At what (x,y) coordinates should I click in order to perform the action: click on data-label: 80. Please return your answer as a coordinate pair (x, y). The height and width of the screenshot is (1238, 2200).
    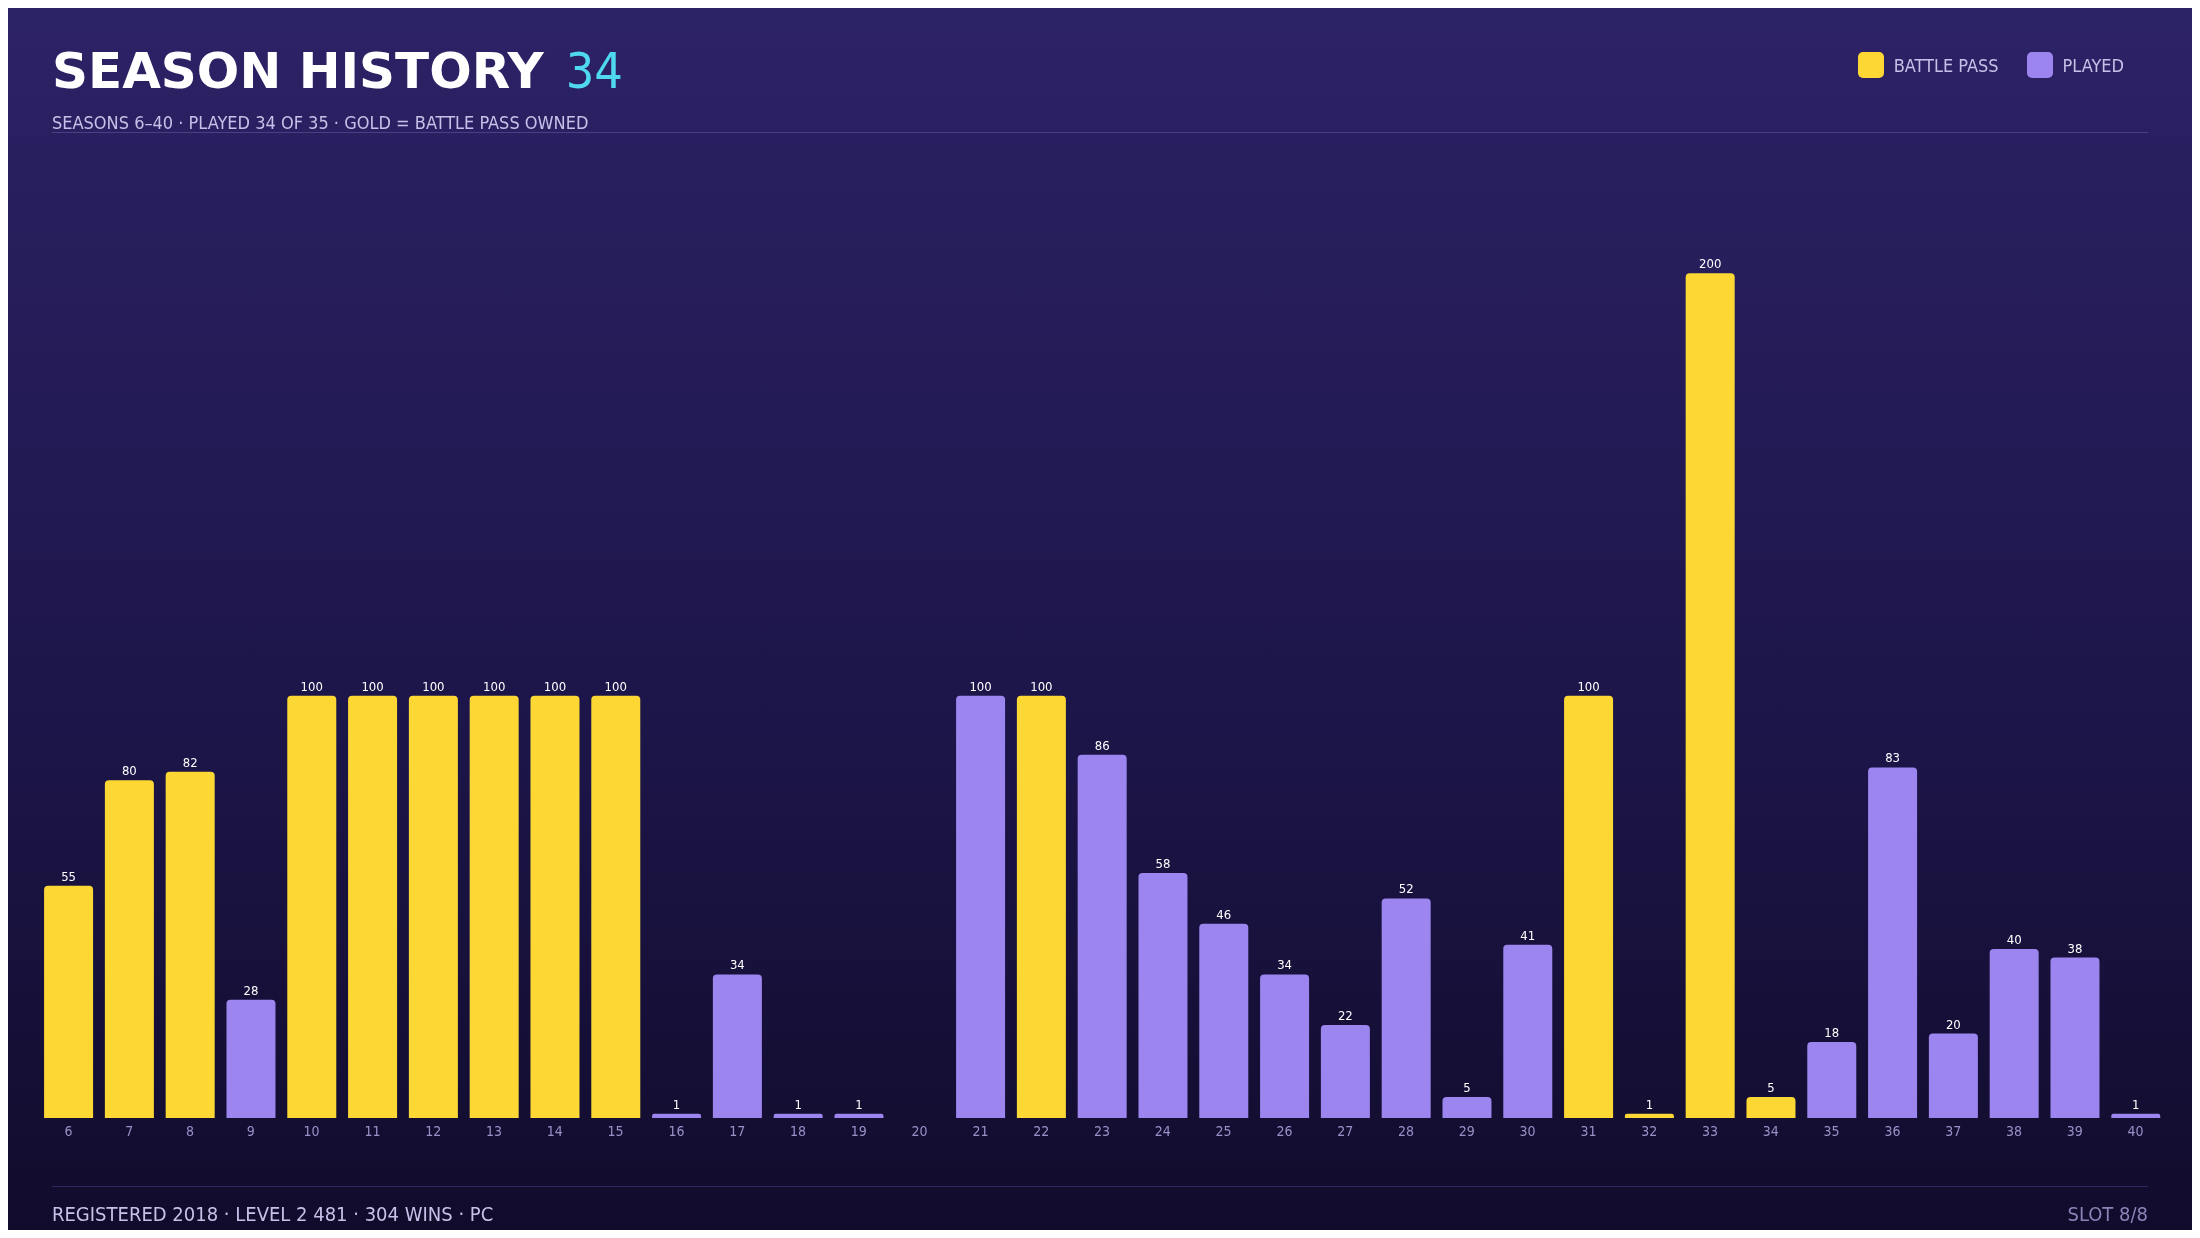
    Looking at the image, I should click on (129, 771).